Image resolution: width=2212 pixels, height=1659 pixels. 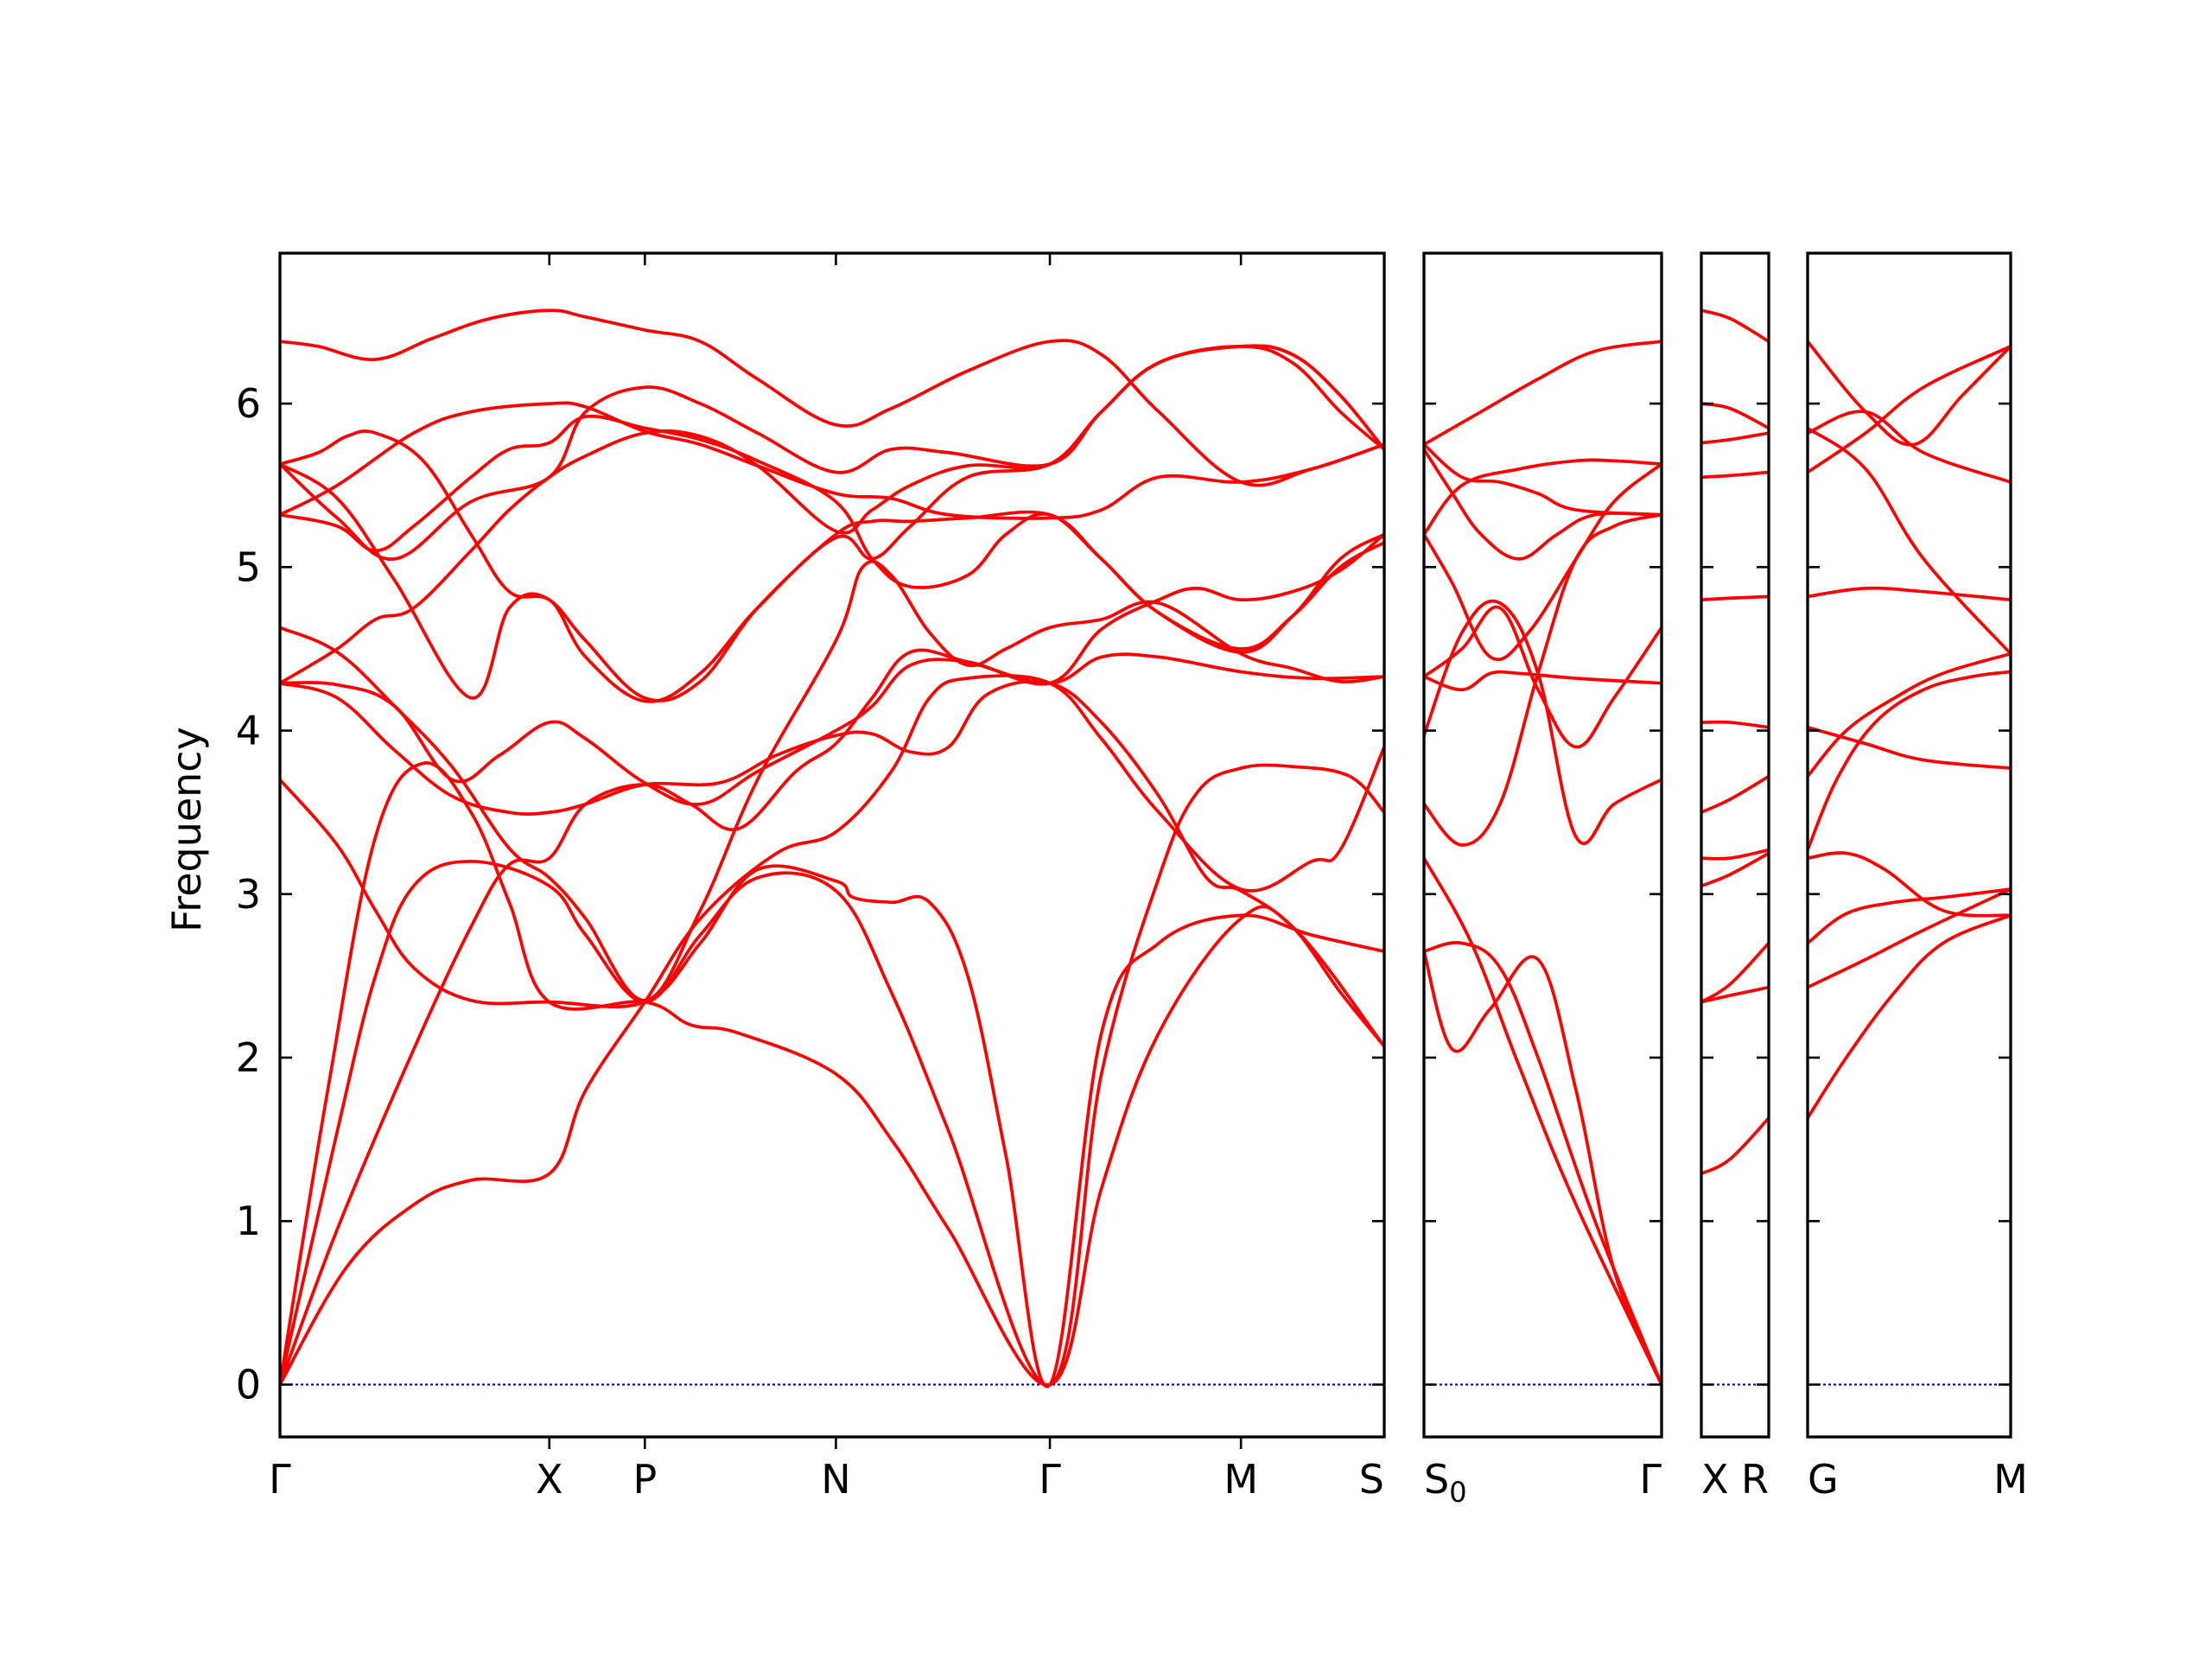 I want to click on y-tick-label: 4, so click(x=248, y=731).